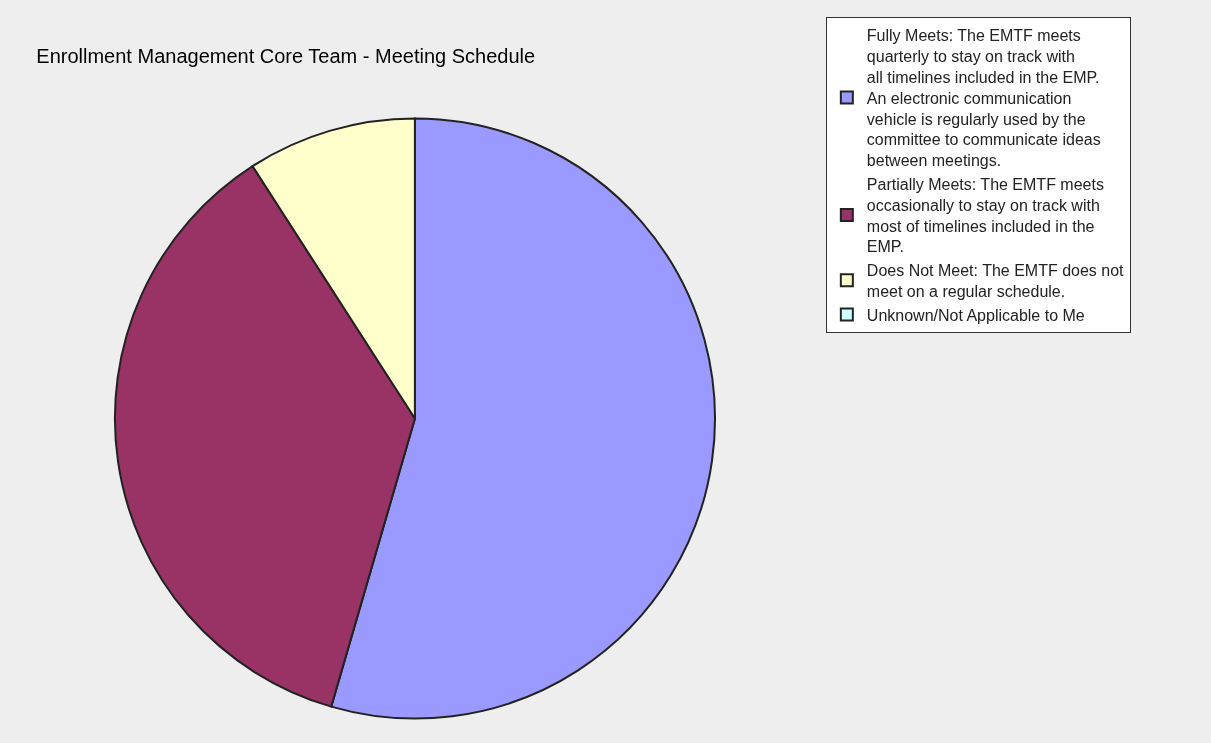 This screenshot has height=743, width=1211. Describe the element at coordinates (286, 55) in the screenshot. I see `text: Enrollment Management Core Team - Meeting Schedule` at that location.